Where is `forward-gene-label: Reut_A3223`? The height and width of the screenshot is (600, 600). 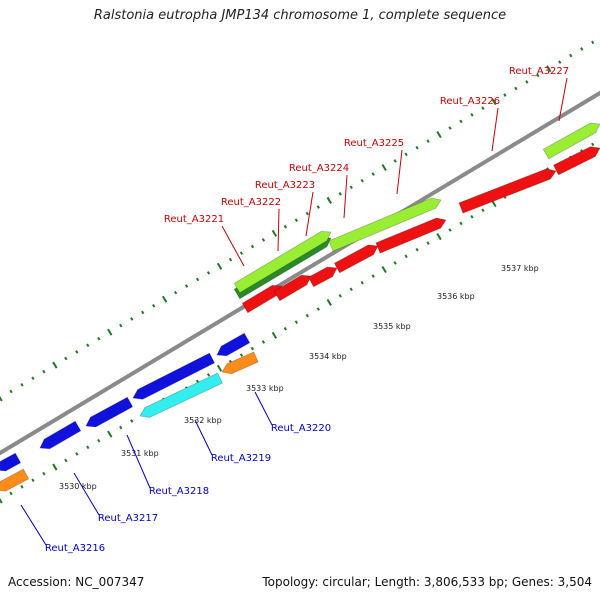
forward-gene-label: Reut_A3223 is located at coordinates (285, 185).